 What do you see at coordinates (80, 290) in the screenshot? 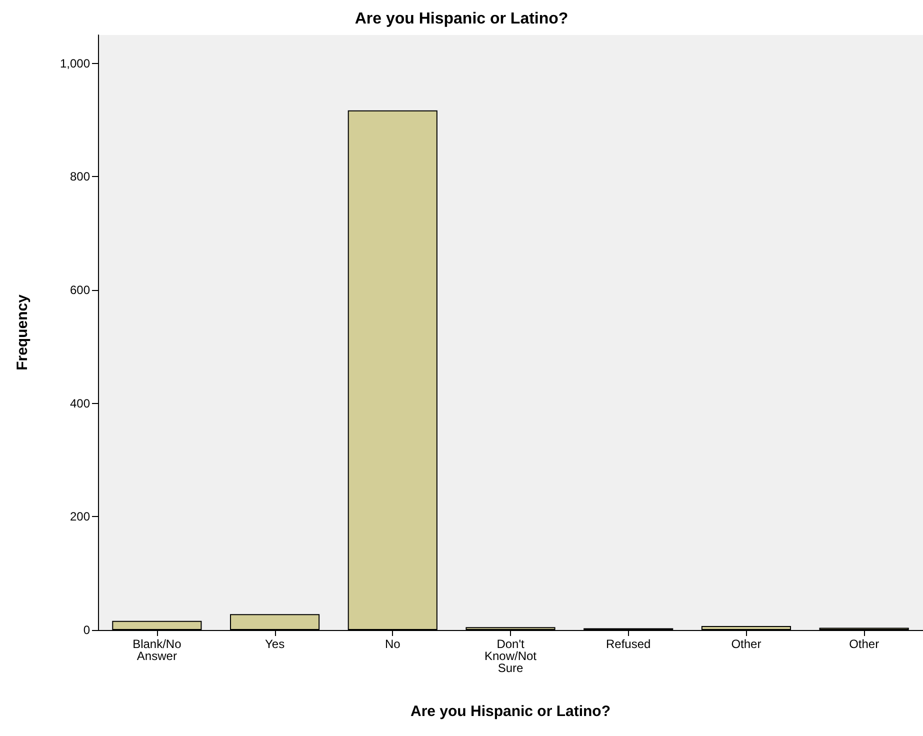
I see `y-tick-label: 600` at bounding box center [80, 290].